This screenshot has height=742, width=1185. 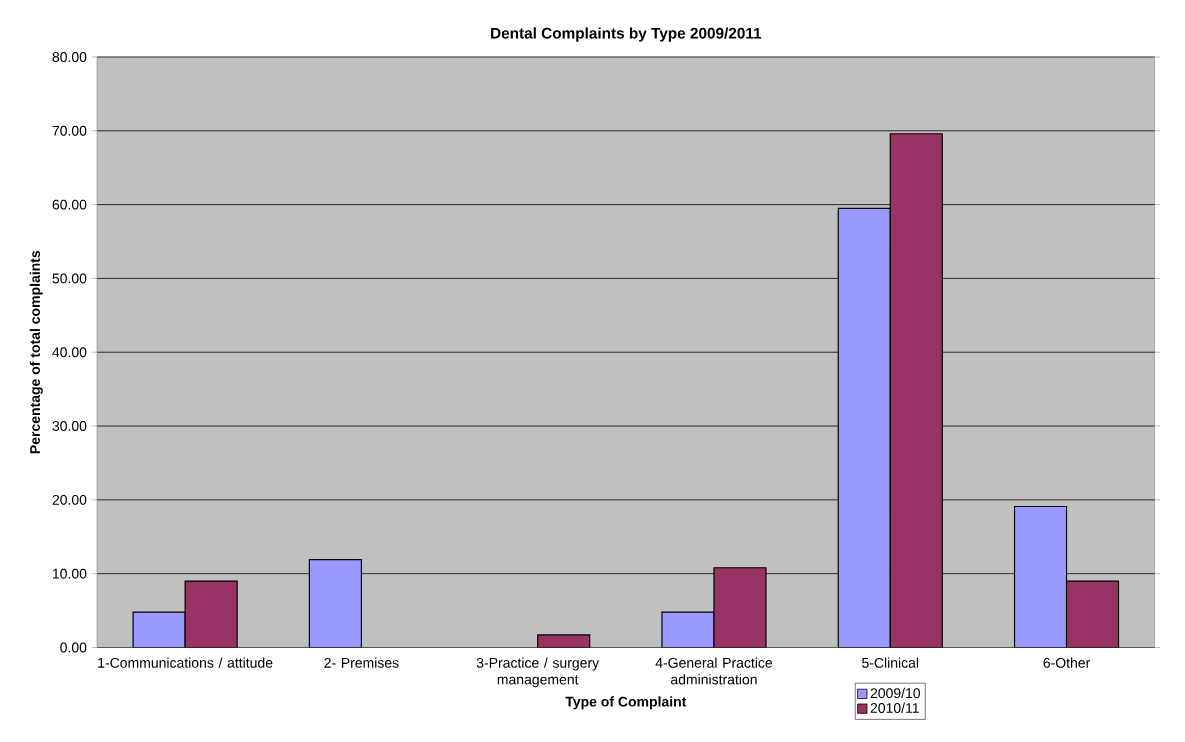 I want to click on x-tick-label: 1-Communications / attitude, so click(x=185, y=662).